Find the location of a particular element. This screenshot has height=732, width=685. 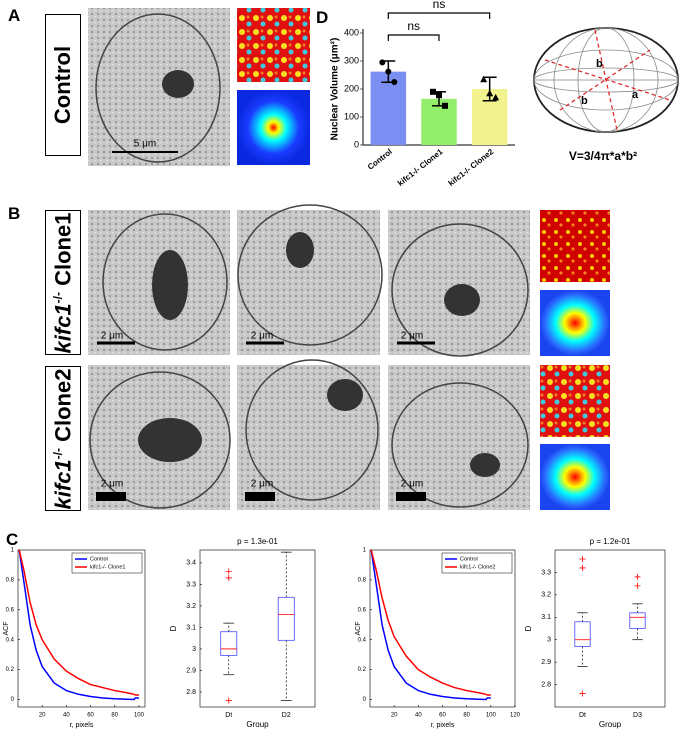

x-tick-label: kifc1-/- Clone2 is located at coordinates (471, 167).